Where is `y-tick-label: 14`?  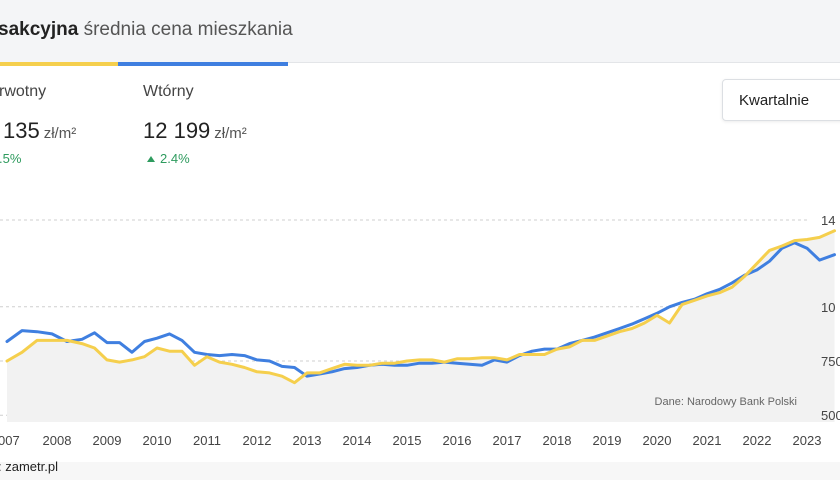 y-tick-label: 14 is located at coordinates (828, 220).